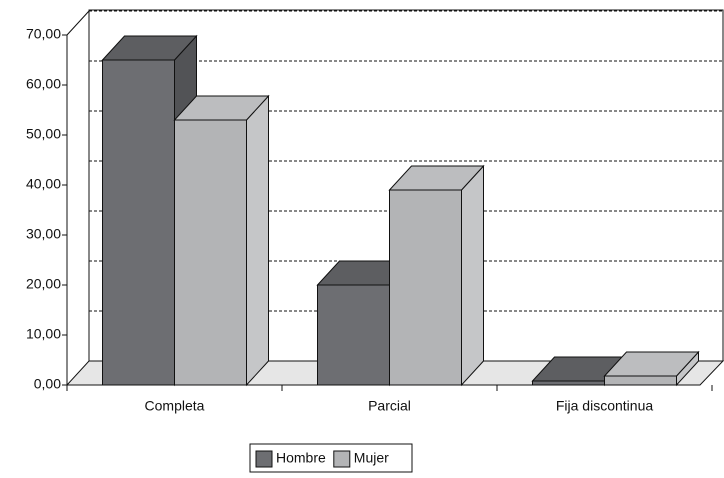  I want to click on y-tick-label: 20,00, so click(43, 284).